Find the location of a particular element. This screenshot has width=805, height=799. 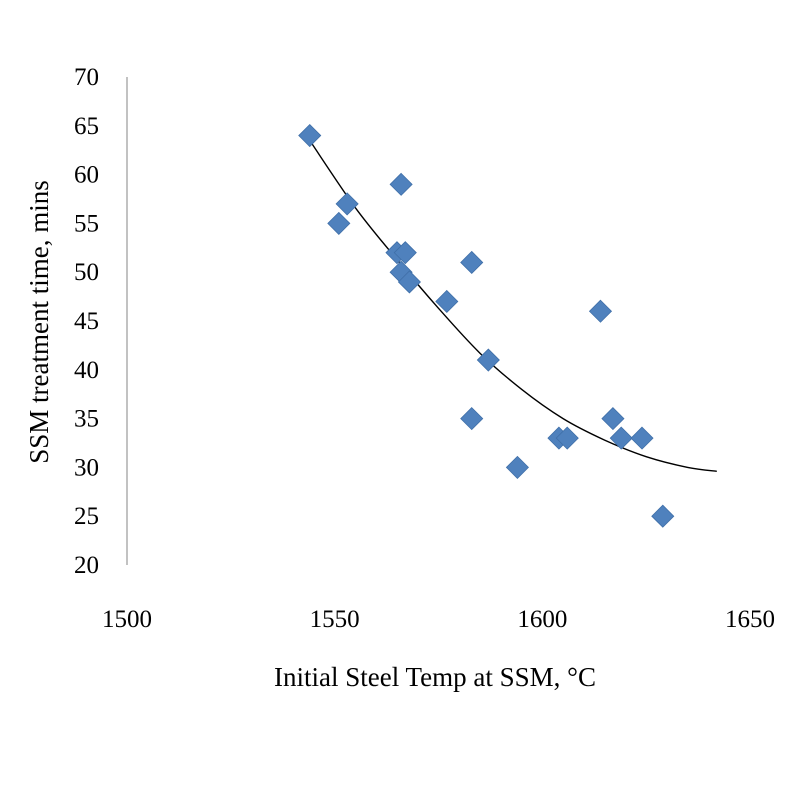

y-axis-title: SSM treatment time, mins is located at coordinates (39, 322).